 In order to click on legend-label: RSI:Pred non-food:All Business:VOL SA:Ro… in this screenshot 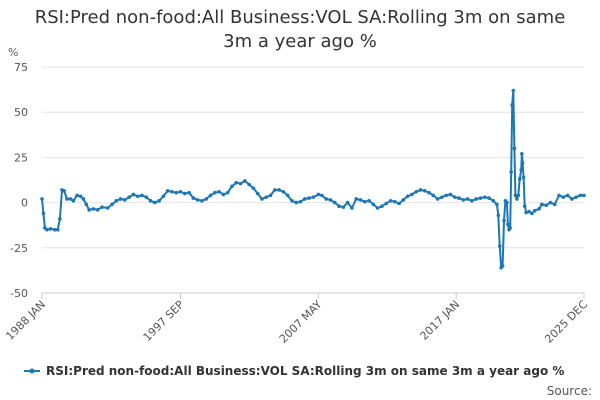, I will do `click(305, 371)`.